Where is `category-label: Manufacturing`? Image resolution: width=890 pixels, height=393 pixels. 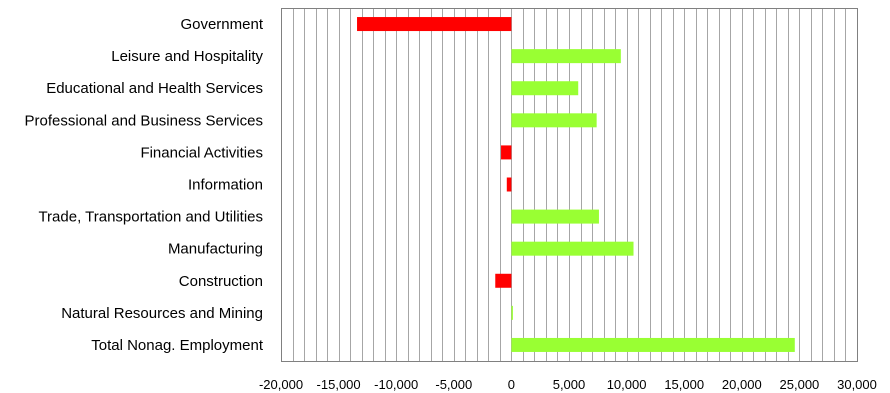 category-label: Manufacturing is located at coordinates (215, 249).